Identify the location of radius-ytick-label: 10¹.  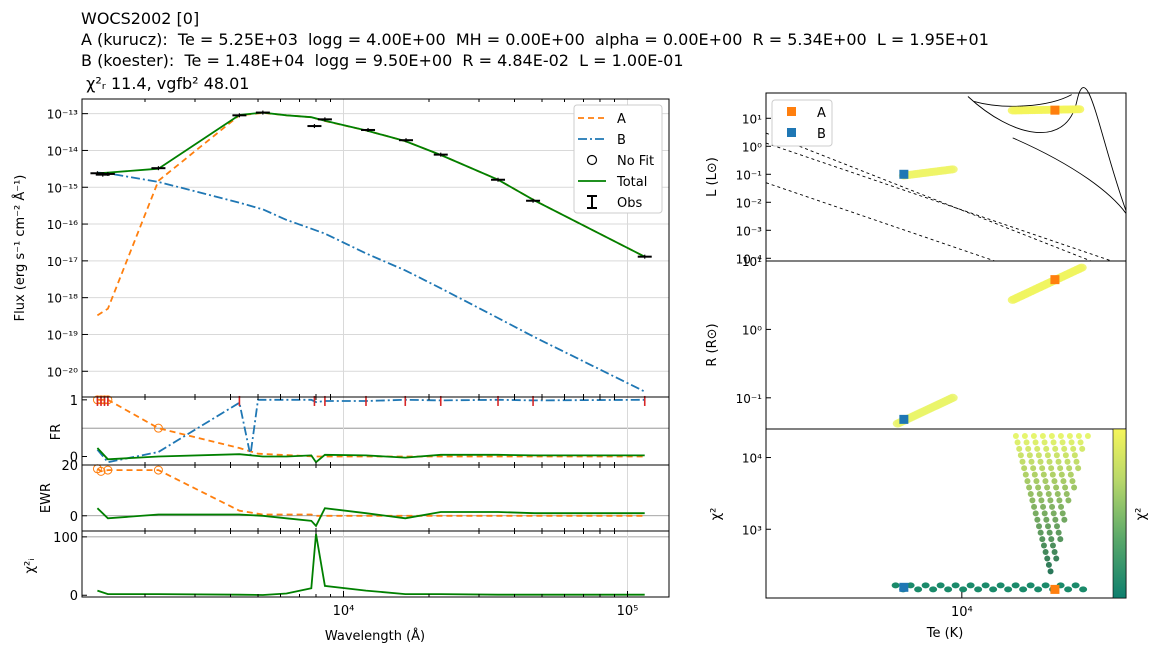
(752, 262).